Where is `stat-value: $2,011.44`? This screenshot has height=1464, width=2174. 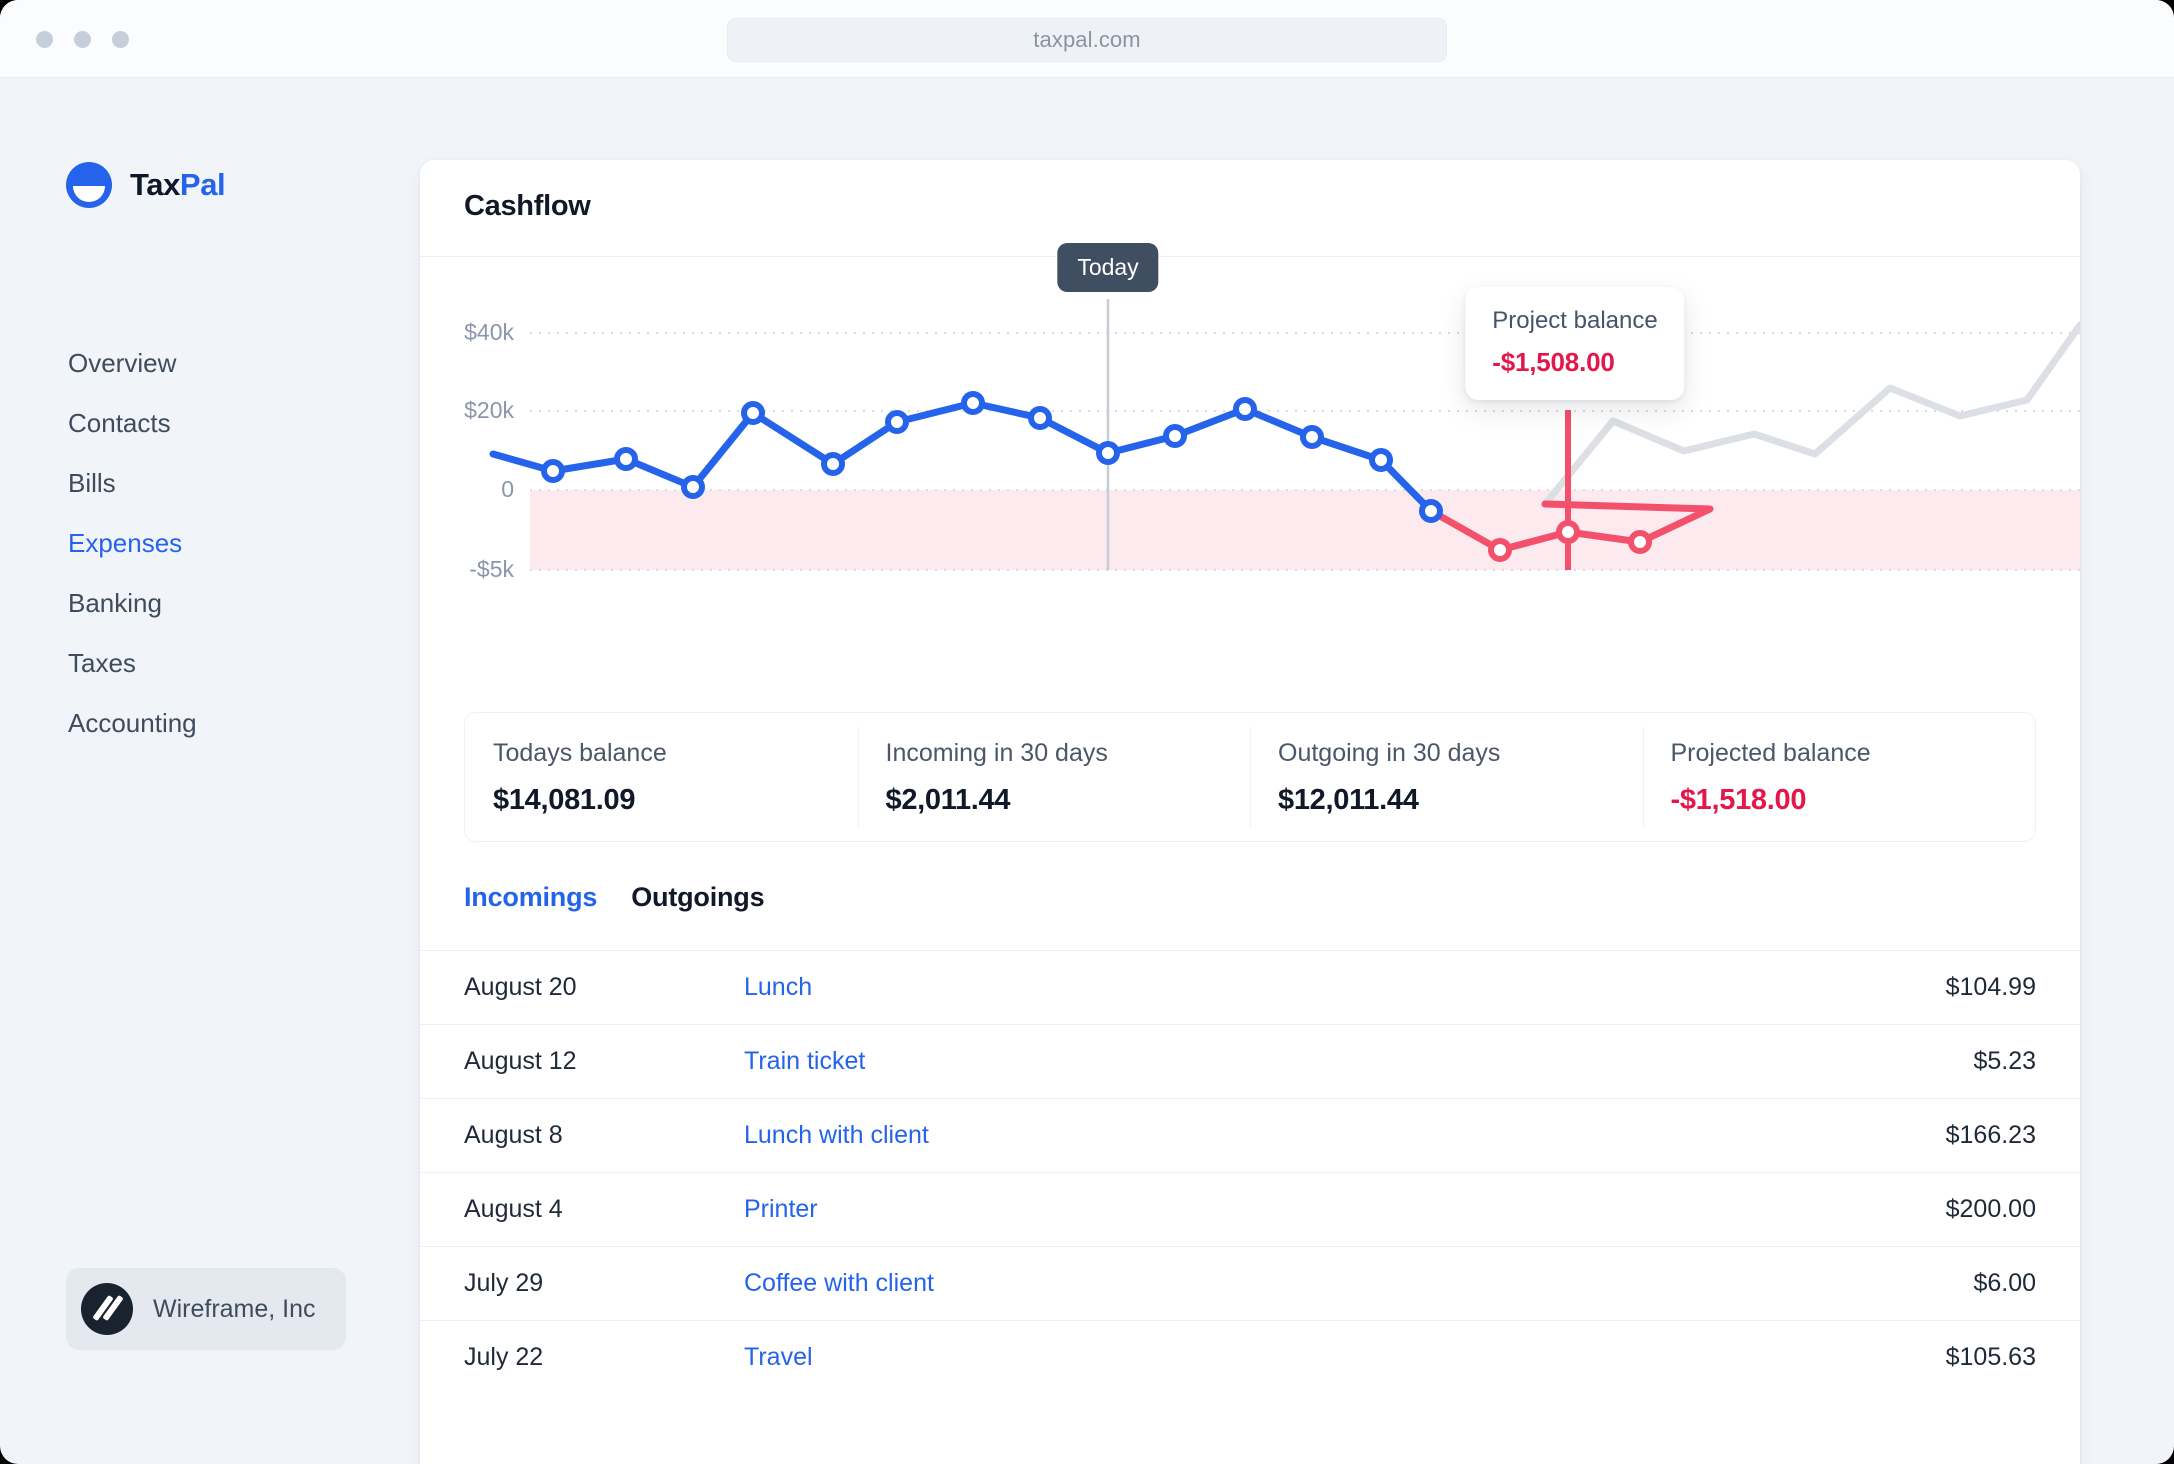 stat-value: $2,011.44 is located at coordinates (948, 800).